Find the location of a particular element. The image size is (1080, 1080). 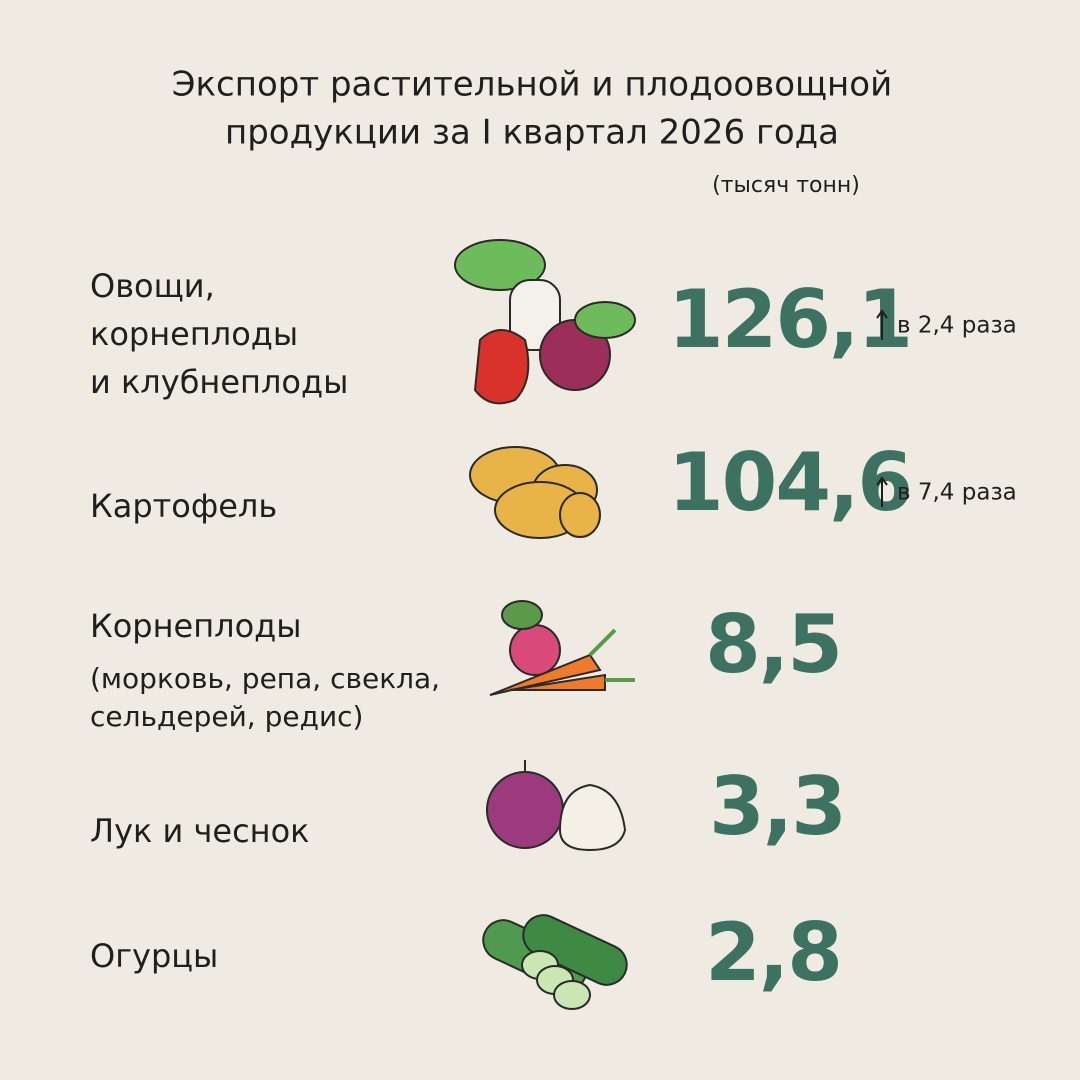

change-label: в 7,4 раза is located at coordinates (957, 493).